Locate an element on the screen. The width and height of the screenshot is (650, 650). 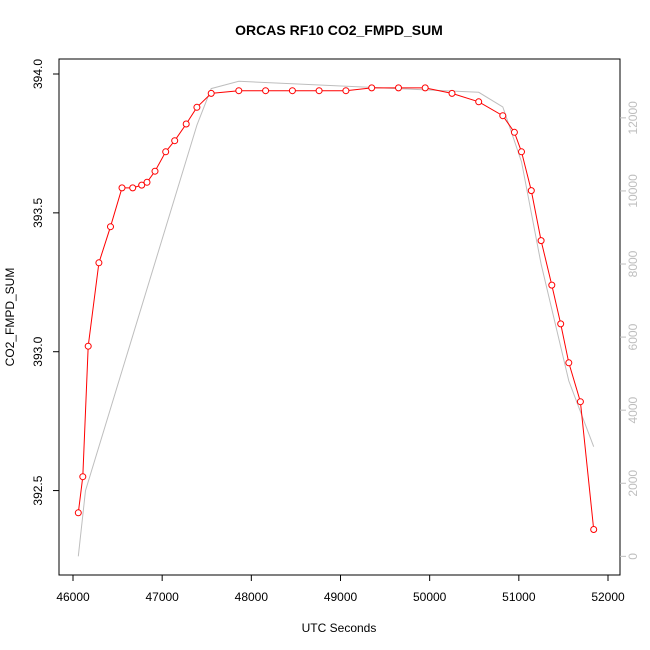
x-tick-label: 46000 is located at coordinates (73, 597).